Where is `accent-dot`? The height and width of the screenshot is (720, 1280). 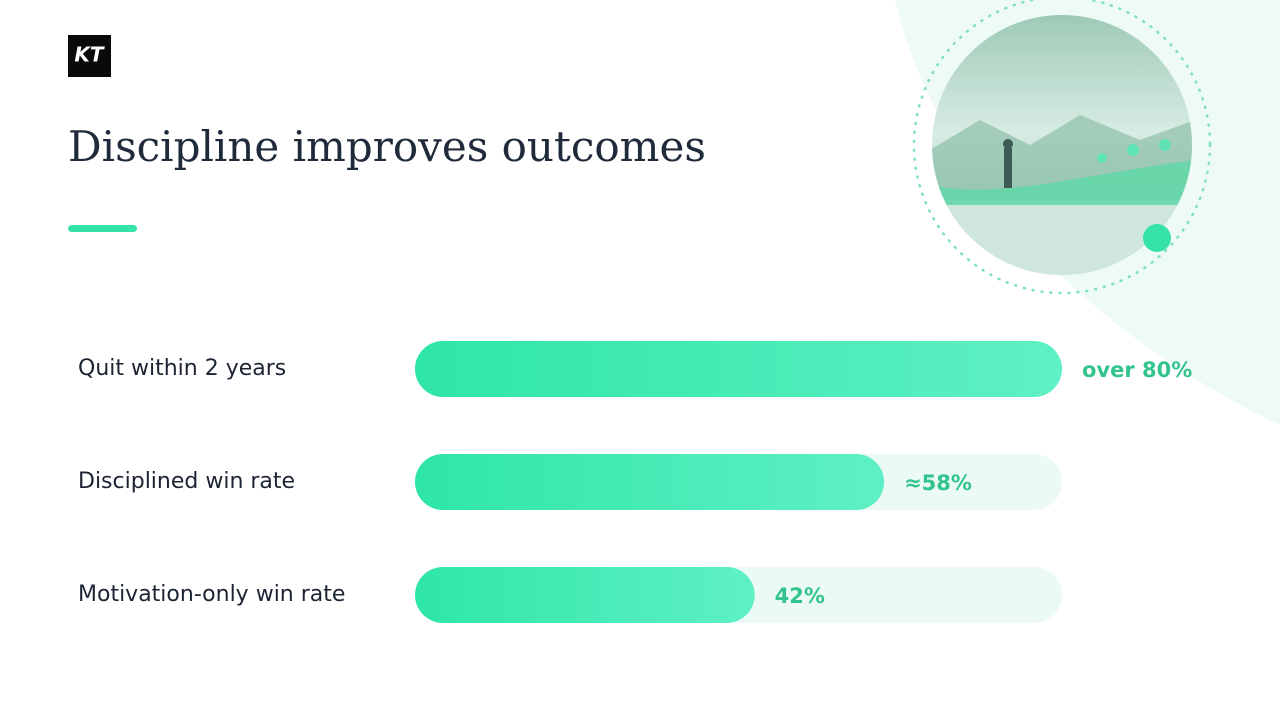
accent-dot is located at coordinates (1157, 238).